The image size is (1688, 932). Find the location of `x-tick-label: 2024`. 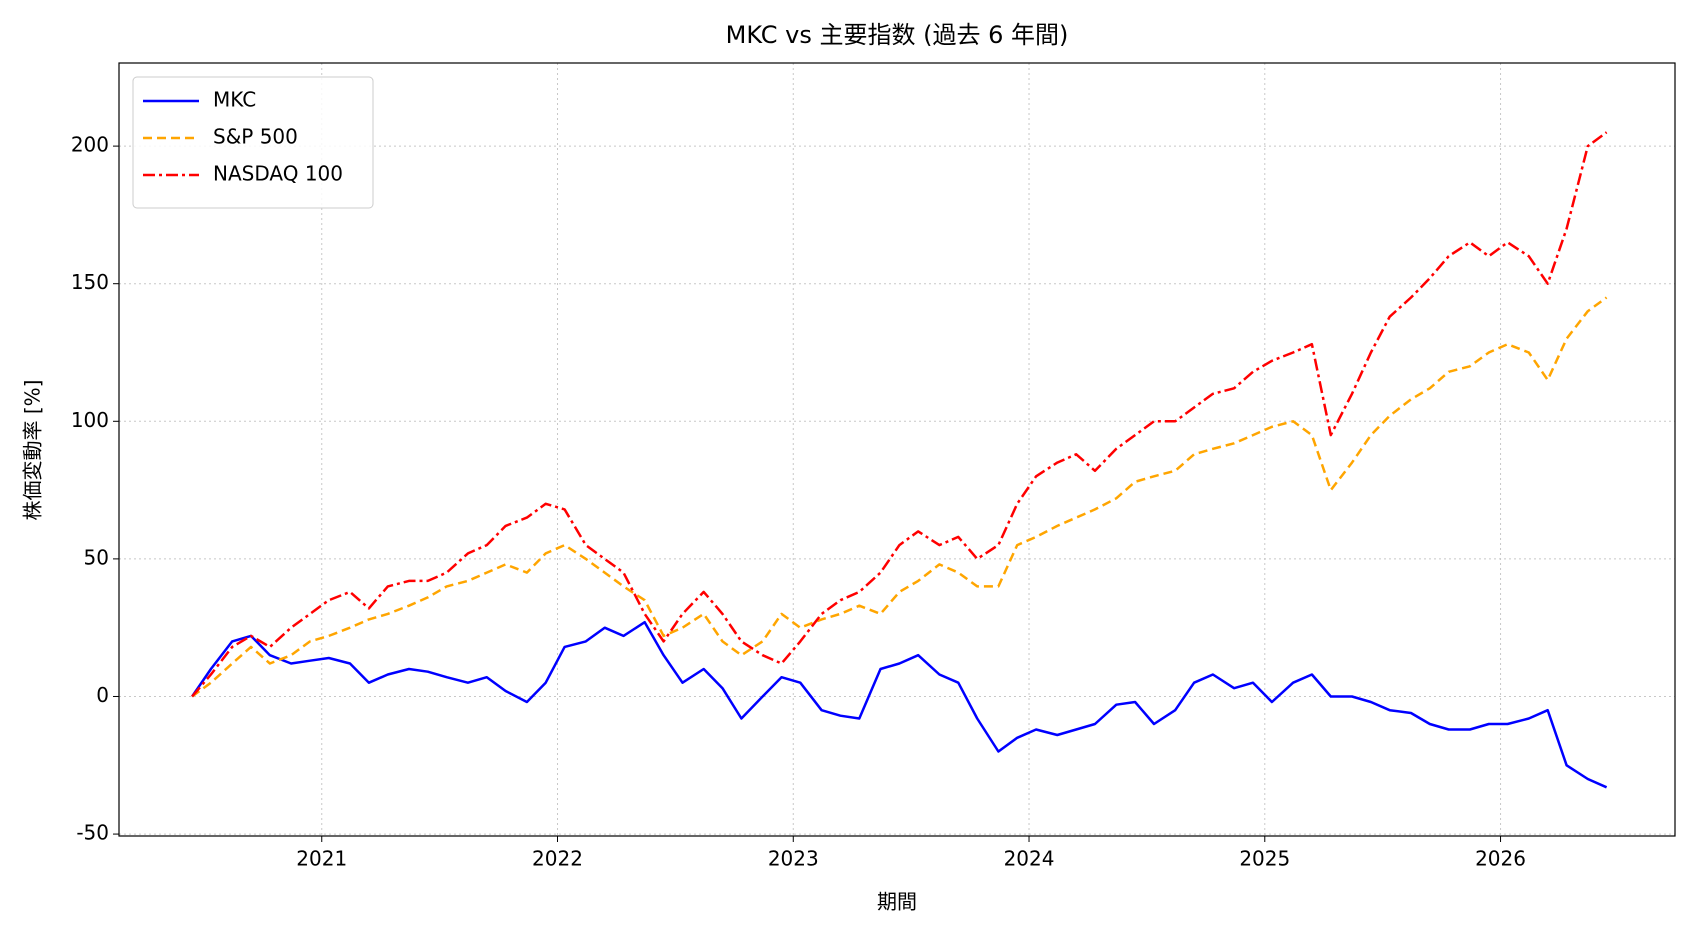

x-tick-label: 2024 is located at coordinates (1029, 859).